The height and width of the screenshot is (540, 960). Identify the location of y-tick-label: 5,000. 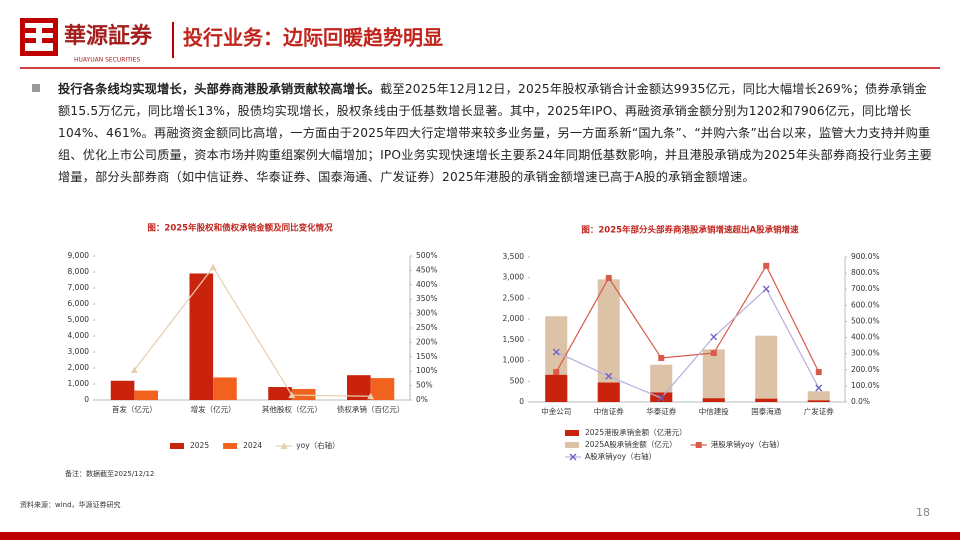
(79, 319).